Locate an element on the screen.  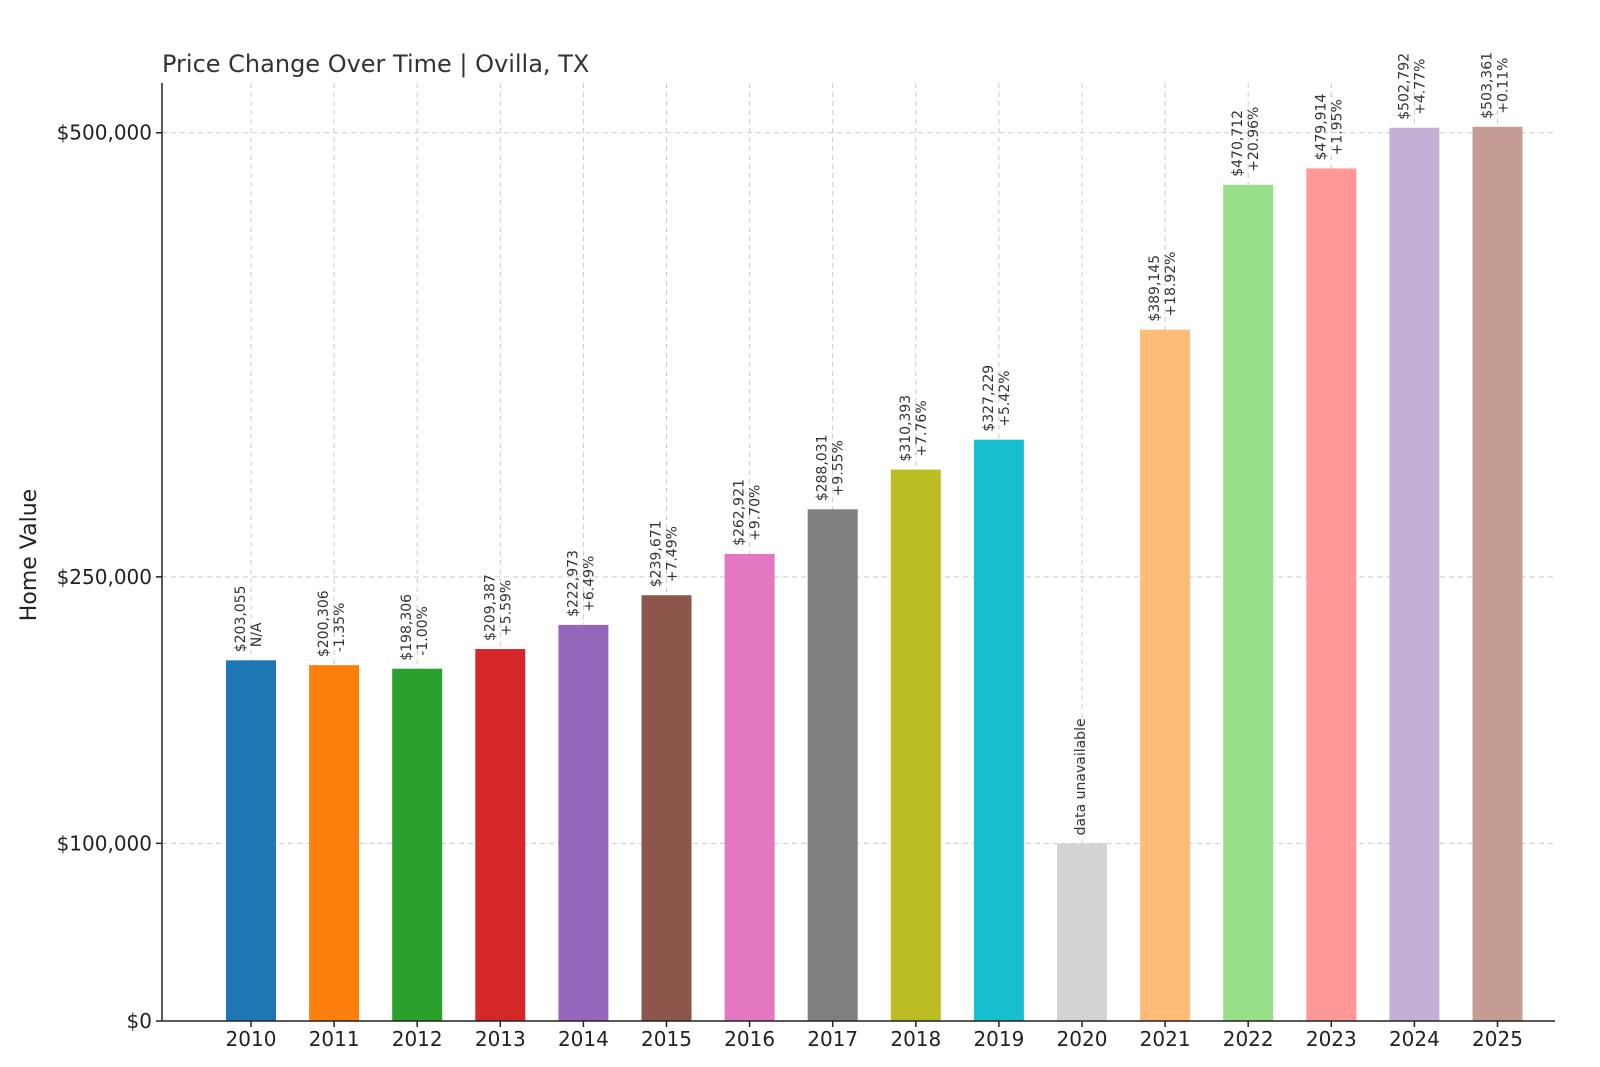
bar-change-label: +6.49% is located at coordinates (589, 584).